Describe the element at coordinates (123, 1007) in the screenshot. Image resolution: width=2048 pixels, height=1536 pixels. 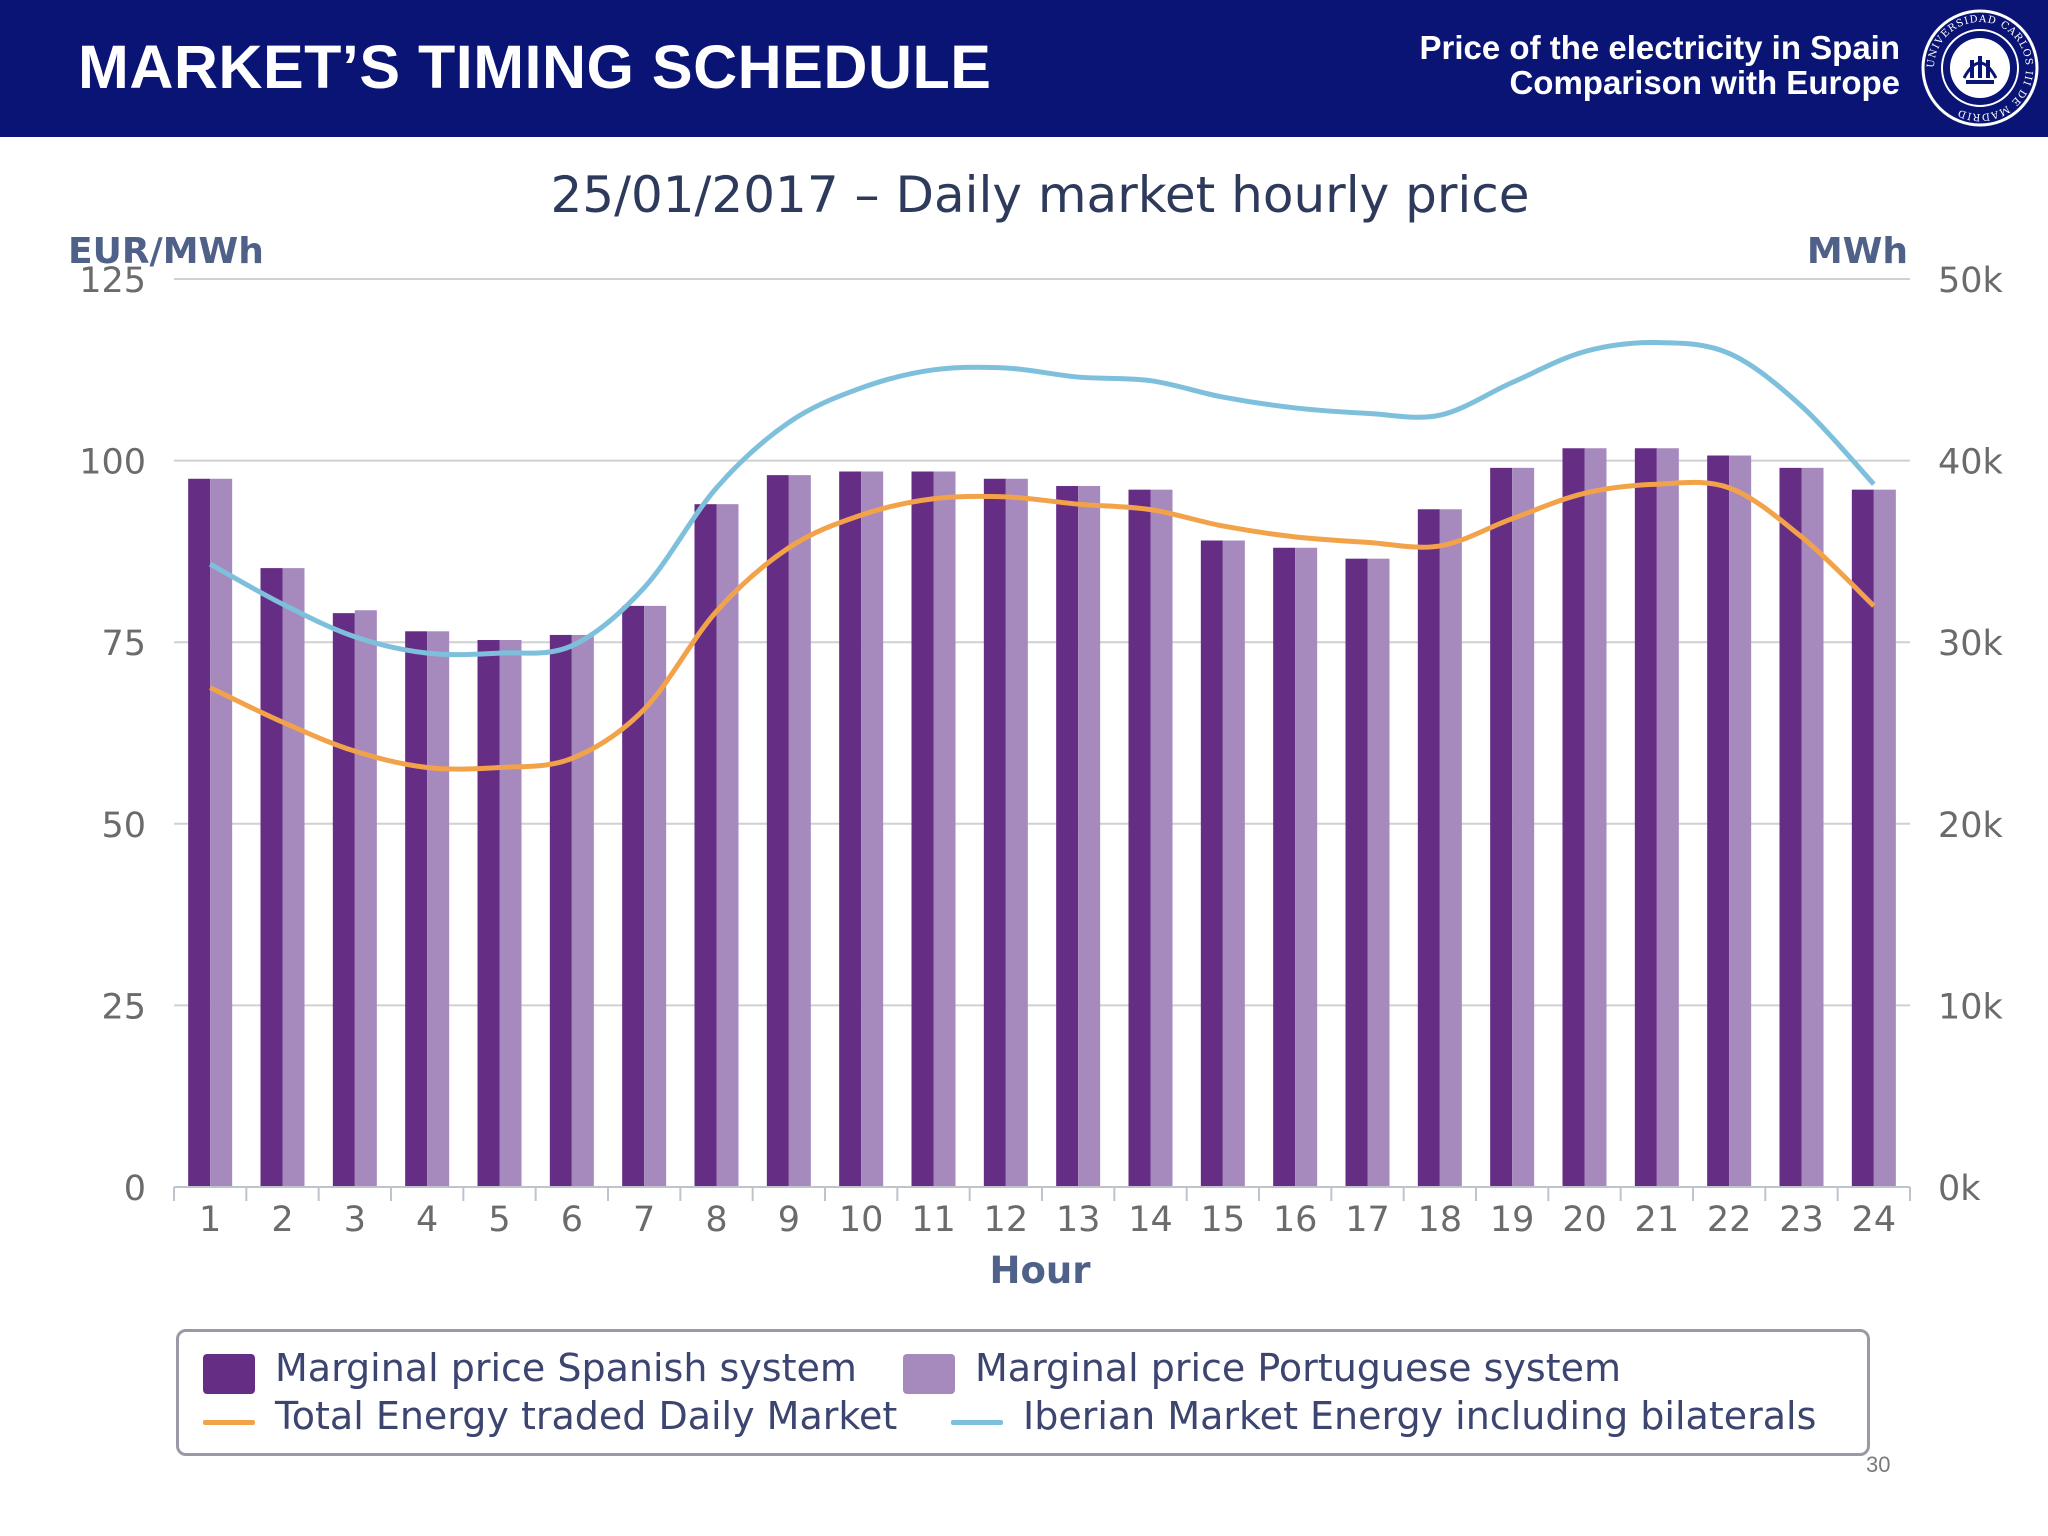
I see `y-tick-left: 25` at that location.